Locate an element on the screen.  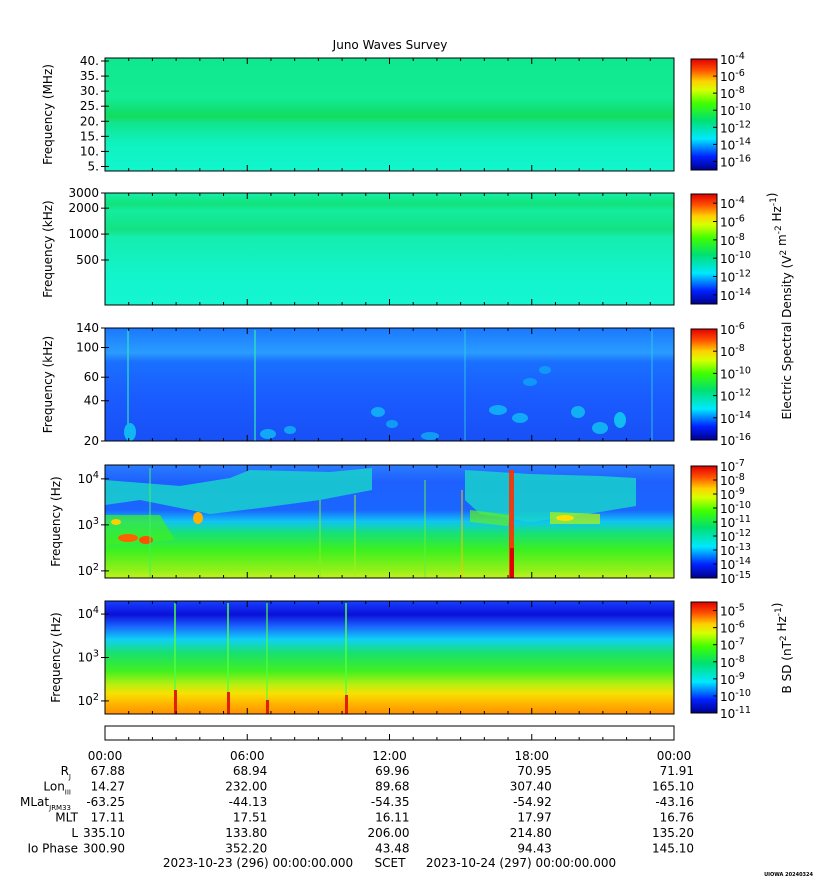
colorbar-4-tick-label: 10⁻¹² is located at coordinates (735, 536).